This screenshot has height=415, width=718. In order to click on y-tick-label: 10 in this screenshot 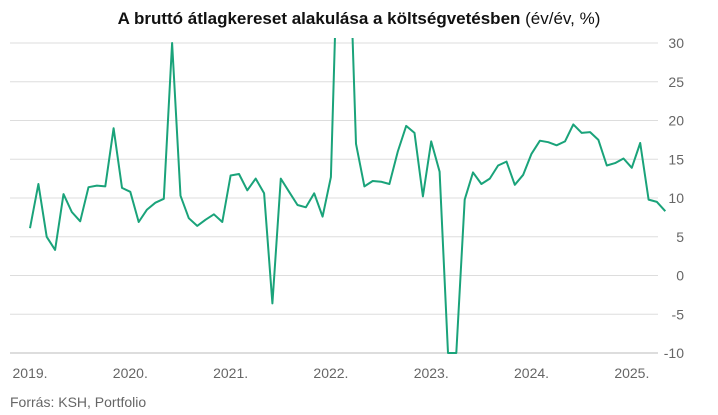, I will do `click(676, 198)`.